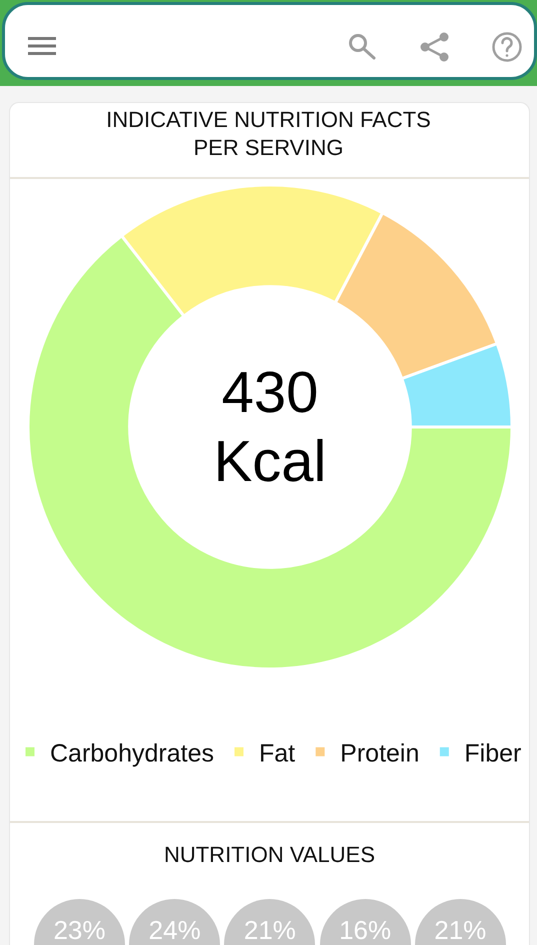  What do you see at coordinates (269, 855) in the screenshot?
I see `text: NUTRITION VALUES` at bounding box center [269, 855].